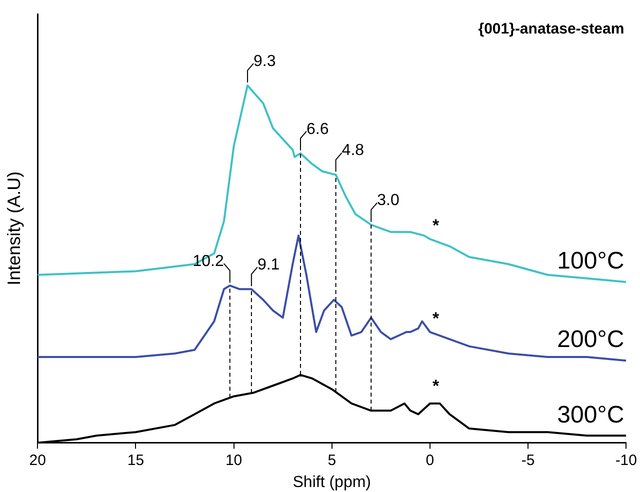 The height and width of the screenshot is (492, 640). I want to click on x-tick-label: -10, so click(626, 460).